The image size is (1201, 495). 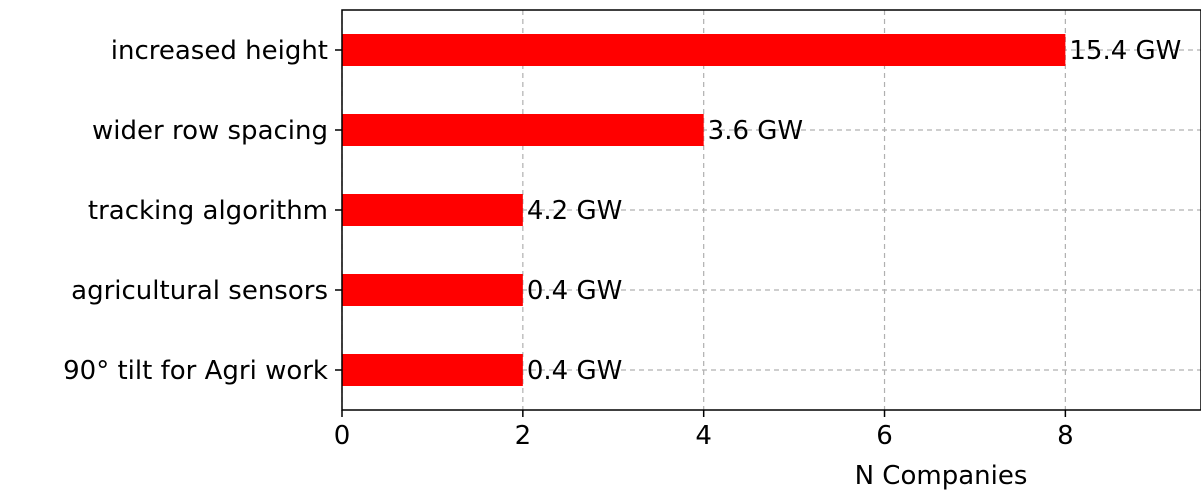 I want to click on y-tick-label-2: tracking algorithm, so click(x=208, y=211).